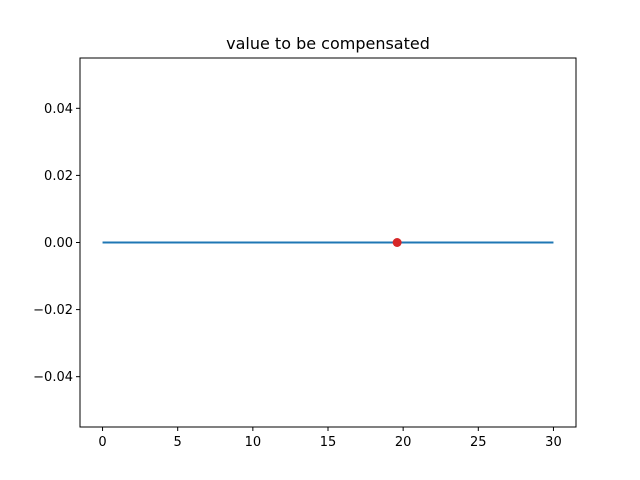 This screenshot has width=640, height=480. Describe the element at coordinates (553, 442) in the screenshot. I see `x-tick-label: 30` at that location.